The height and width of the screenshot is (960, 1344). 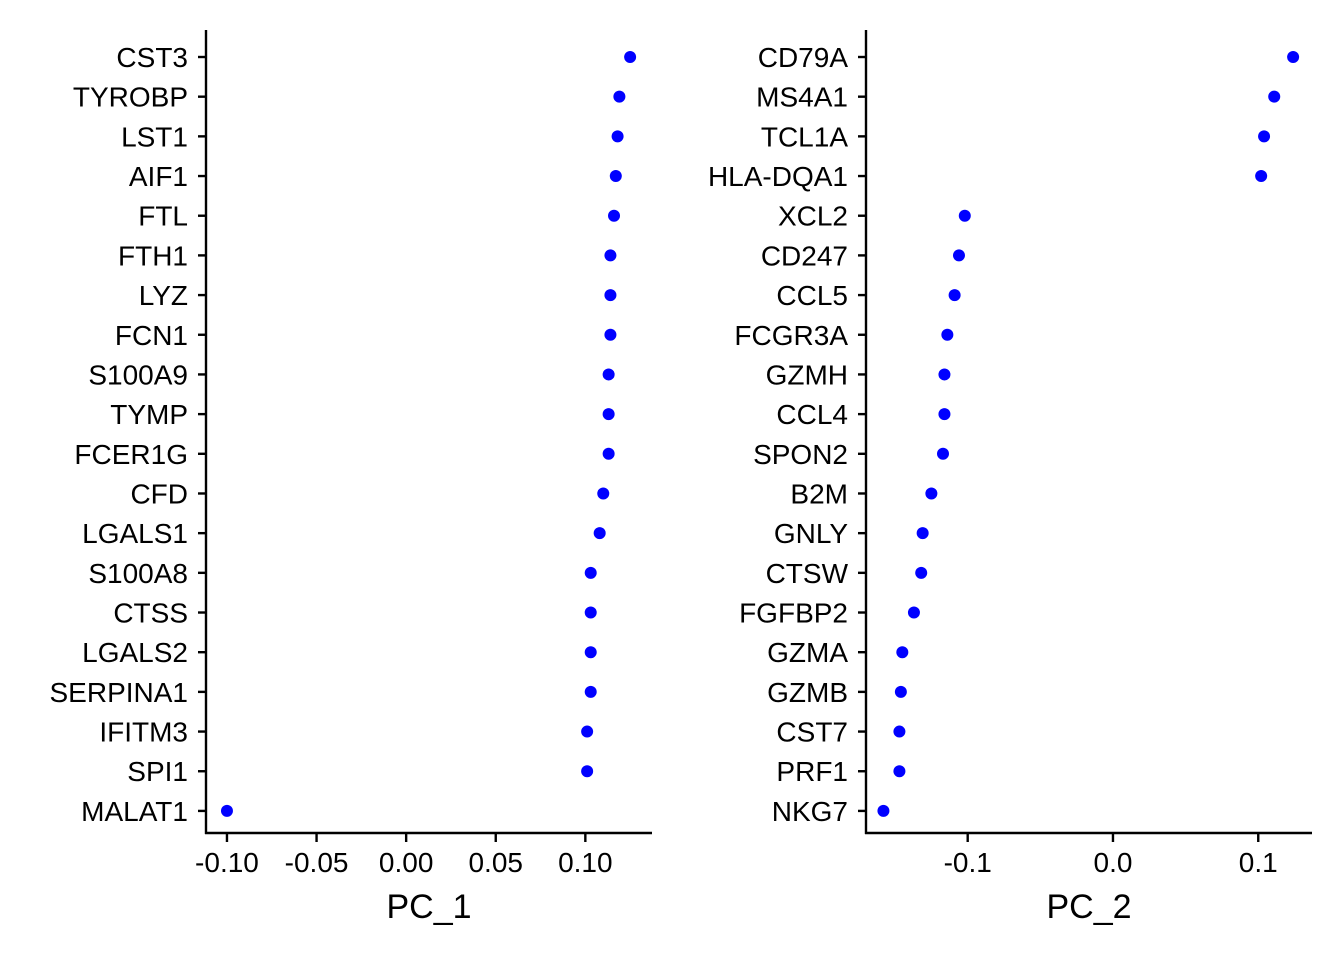 What do you see at coordinates (807, 573) in the screenshot?
I see `y-tick-label: CTSW` at bounding box center [807, 573].